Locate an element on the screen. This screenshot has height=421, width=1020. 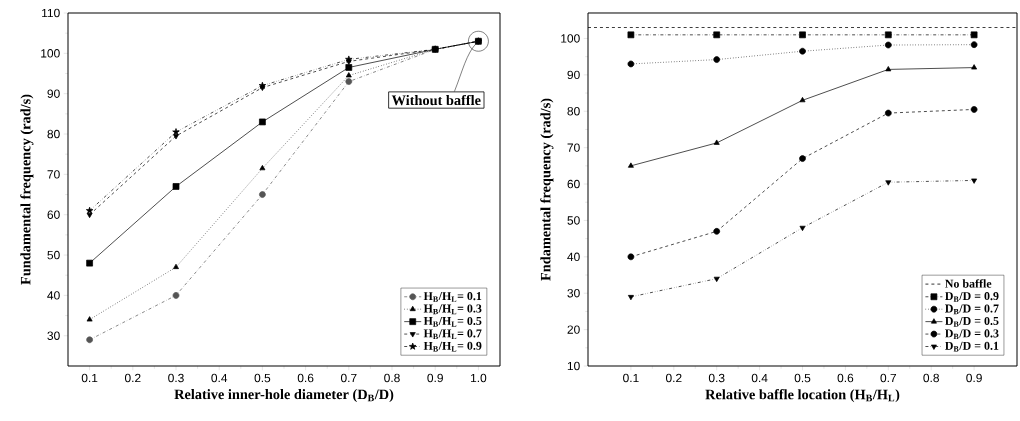
legend-label: H$_{B}$/H$_{L}$= 0.5 is located at coordinates (452, 321).